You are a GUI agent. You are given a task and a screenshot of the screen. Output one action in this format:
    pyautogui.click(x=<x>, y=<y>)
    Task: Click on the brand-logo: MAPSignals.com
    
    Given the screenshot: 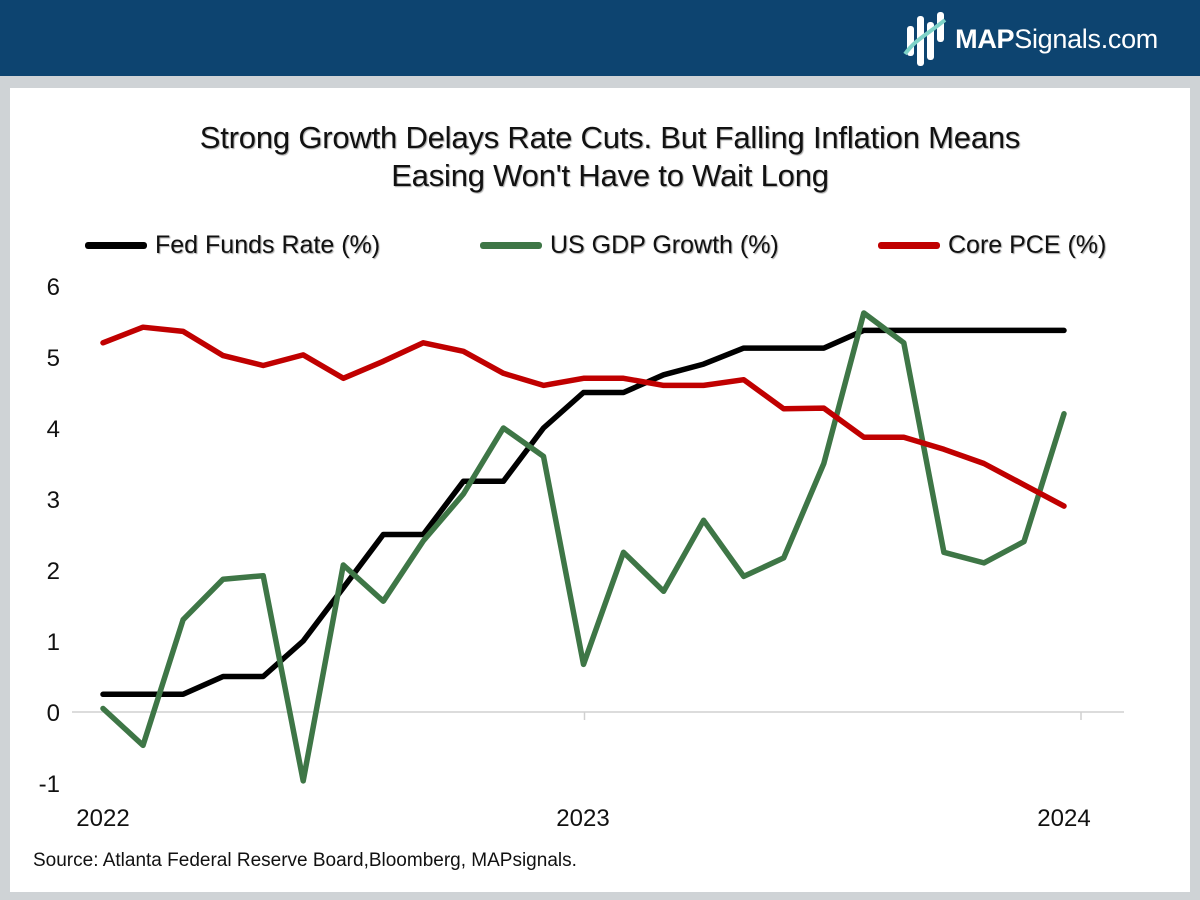 What is the action you would take?
    pyautogui.click(x=1030, y=39)
    